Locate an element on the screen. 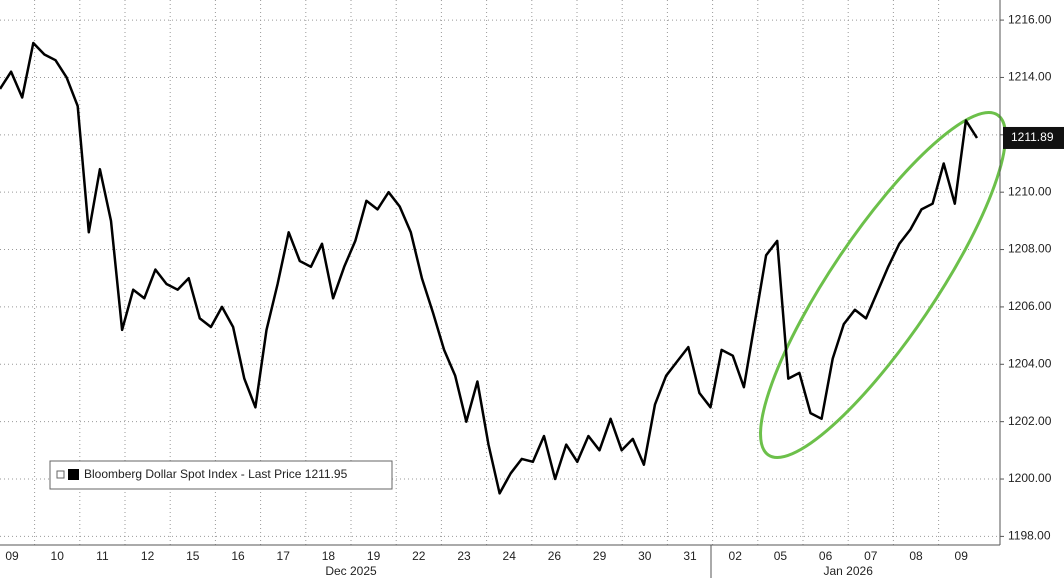 This screenshot has height=578, width=1064. x-tick-label: 22 is located at coordinates (419, 556).